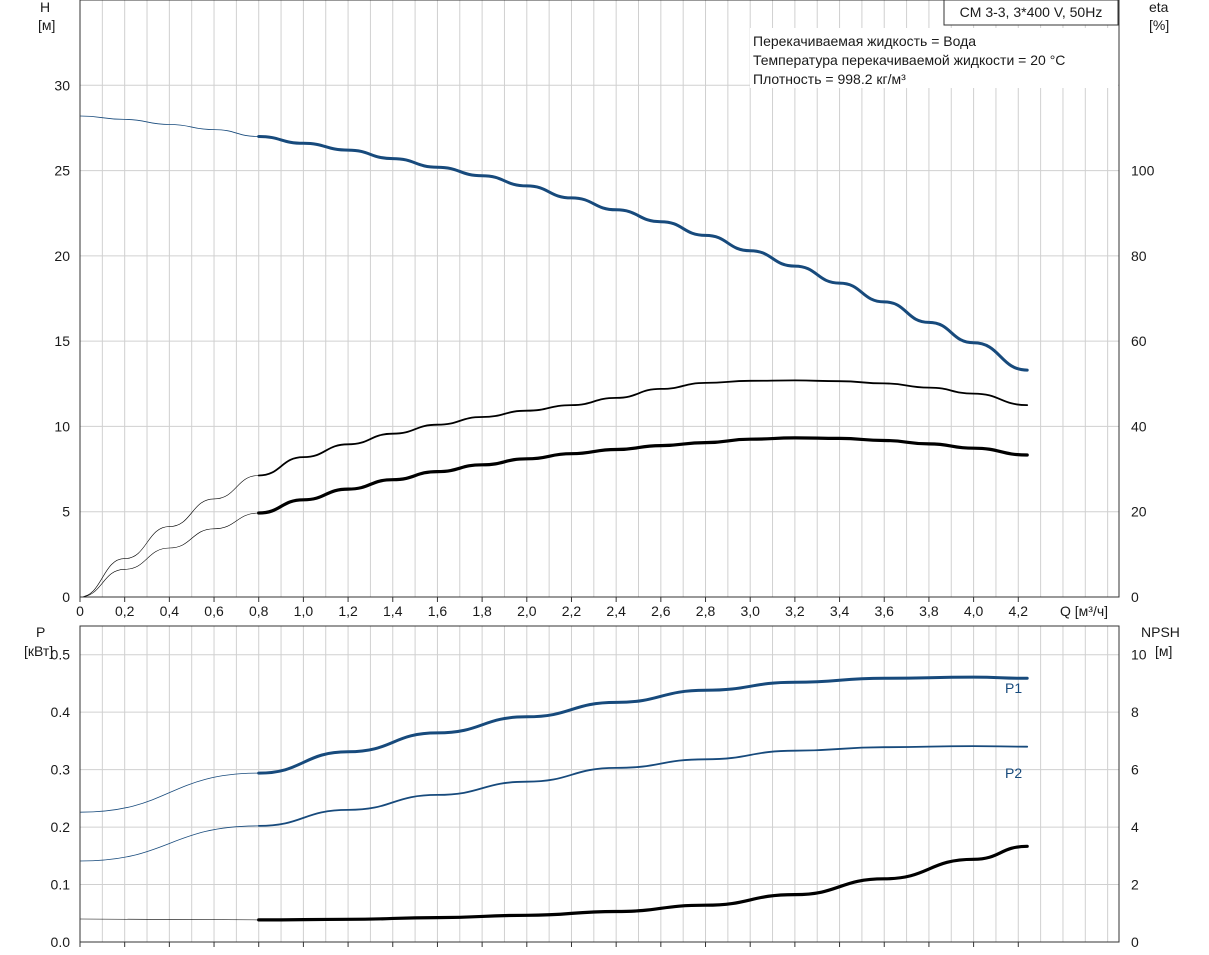  I want to click on info-density: Плотность = 998.2 кг/м³, so click(829, 79).